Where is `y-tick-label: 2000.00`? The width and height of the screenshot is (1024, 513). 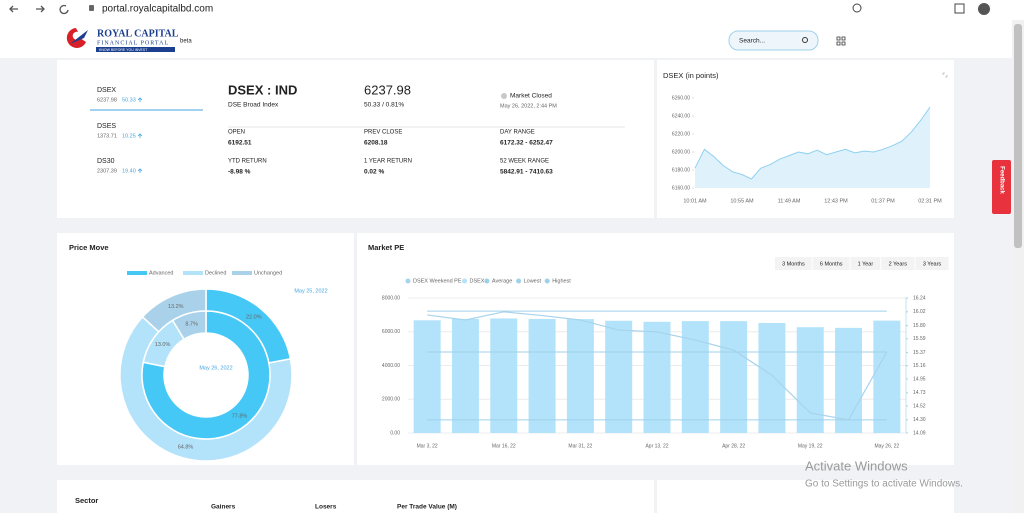
y-tick-label: 2000.00 is located at coordinates (391, 400).